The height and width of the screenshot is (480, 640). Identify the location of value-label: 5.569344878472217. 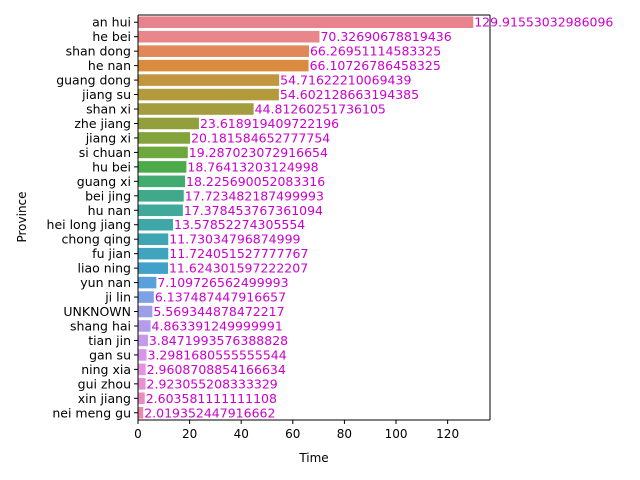
(218, 311).